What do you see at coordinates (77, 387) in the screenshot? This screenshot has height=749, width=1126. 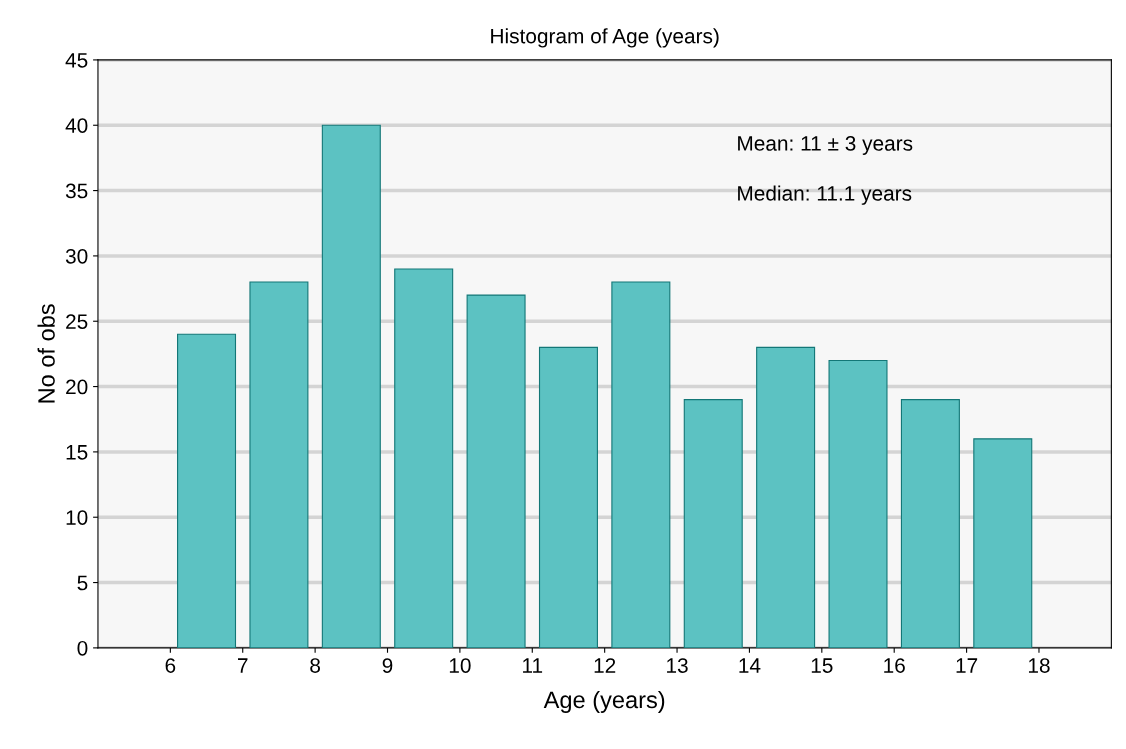 I see `y-tick-label: 20` at bounding box center [77, 387].